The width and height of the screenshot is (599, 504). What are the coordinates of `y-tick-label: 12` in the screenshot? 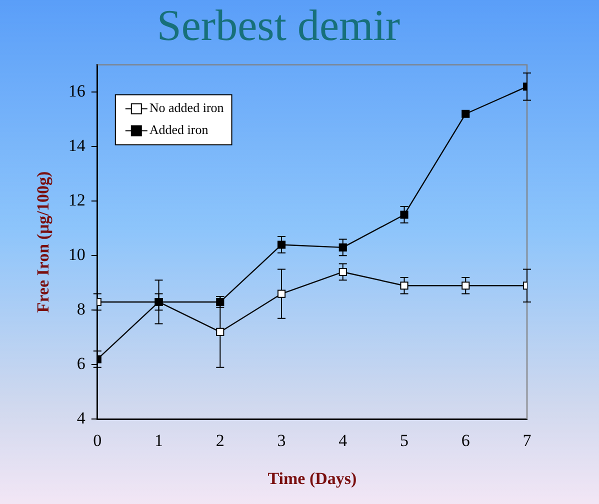 It's located at (77, 200).